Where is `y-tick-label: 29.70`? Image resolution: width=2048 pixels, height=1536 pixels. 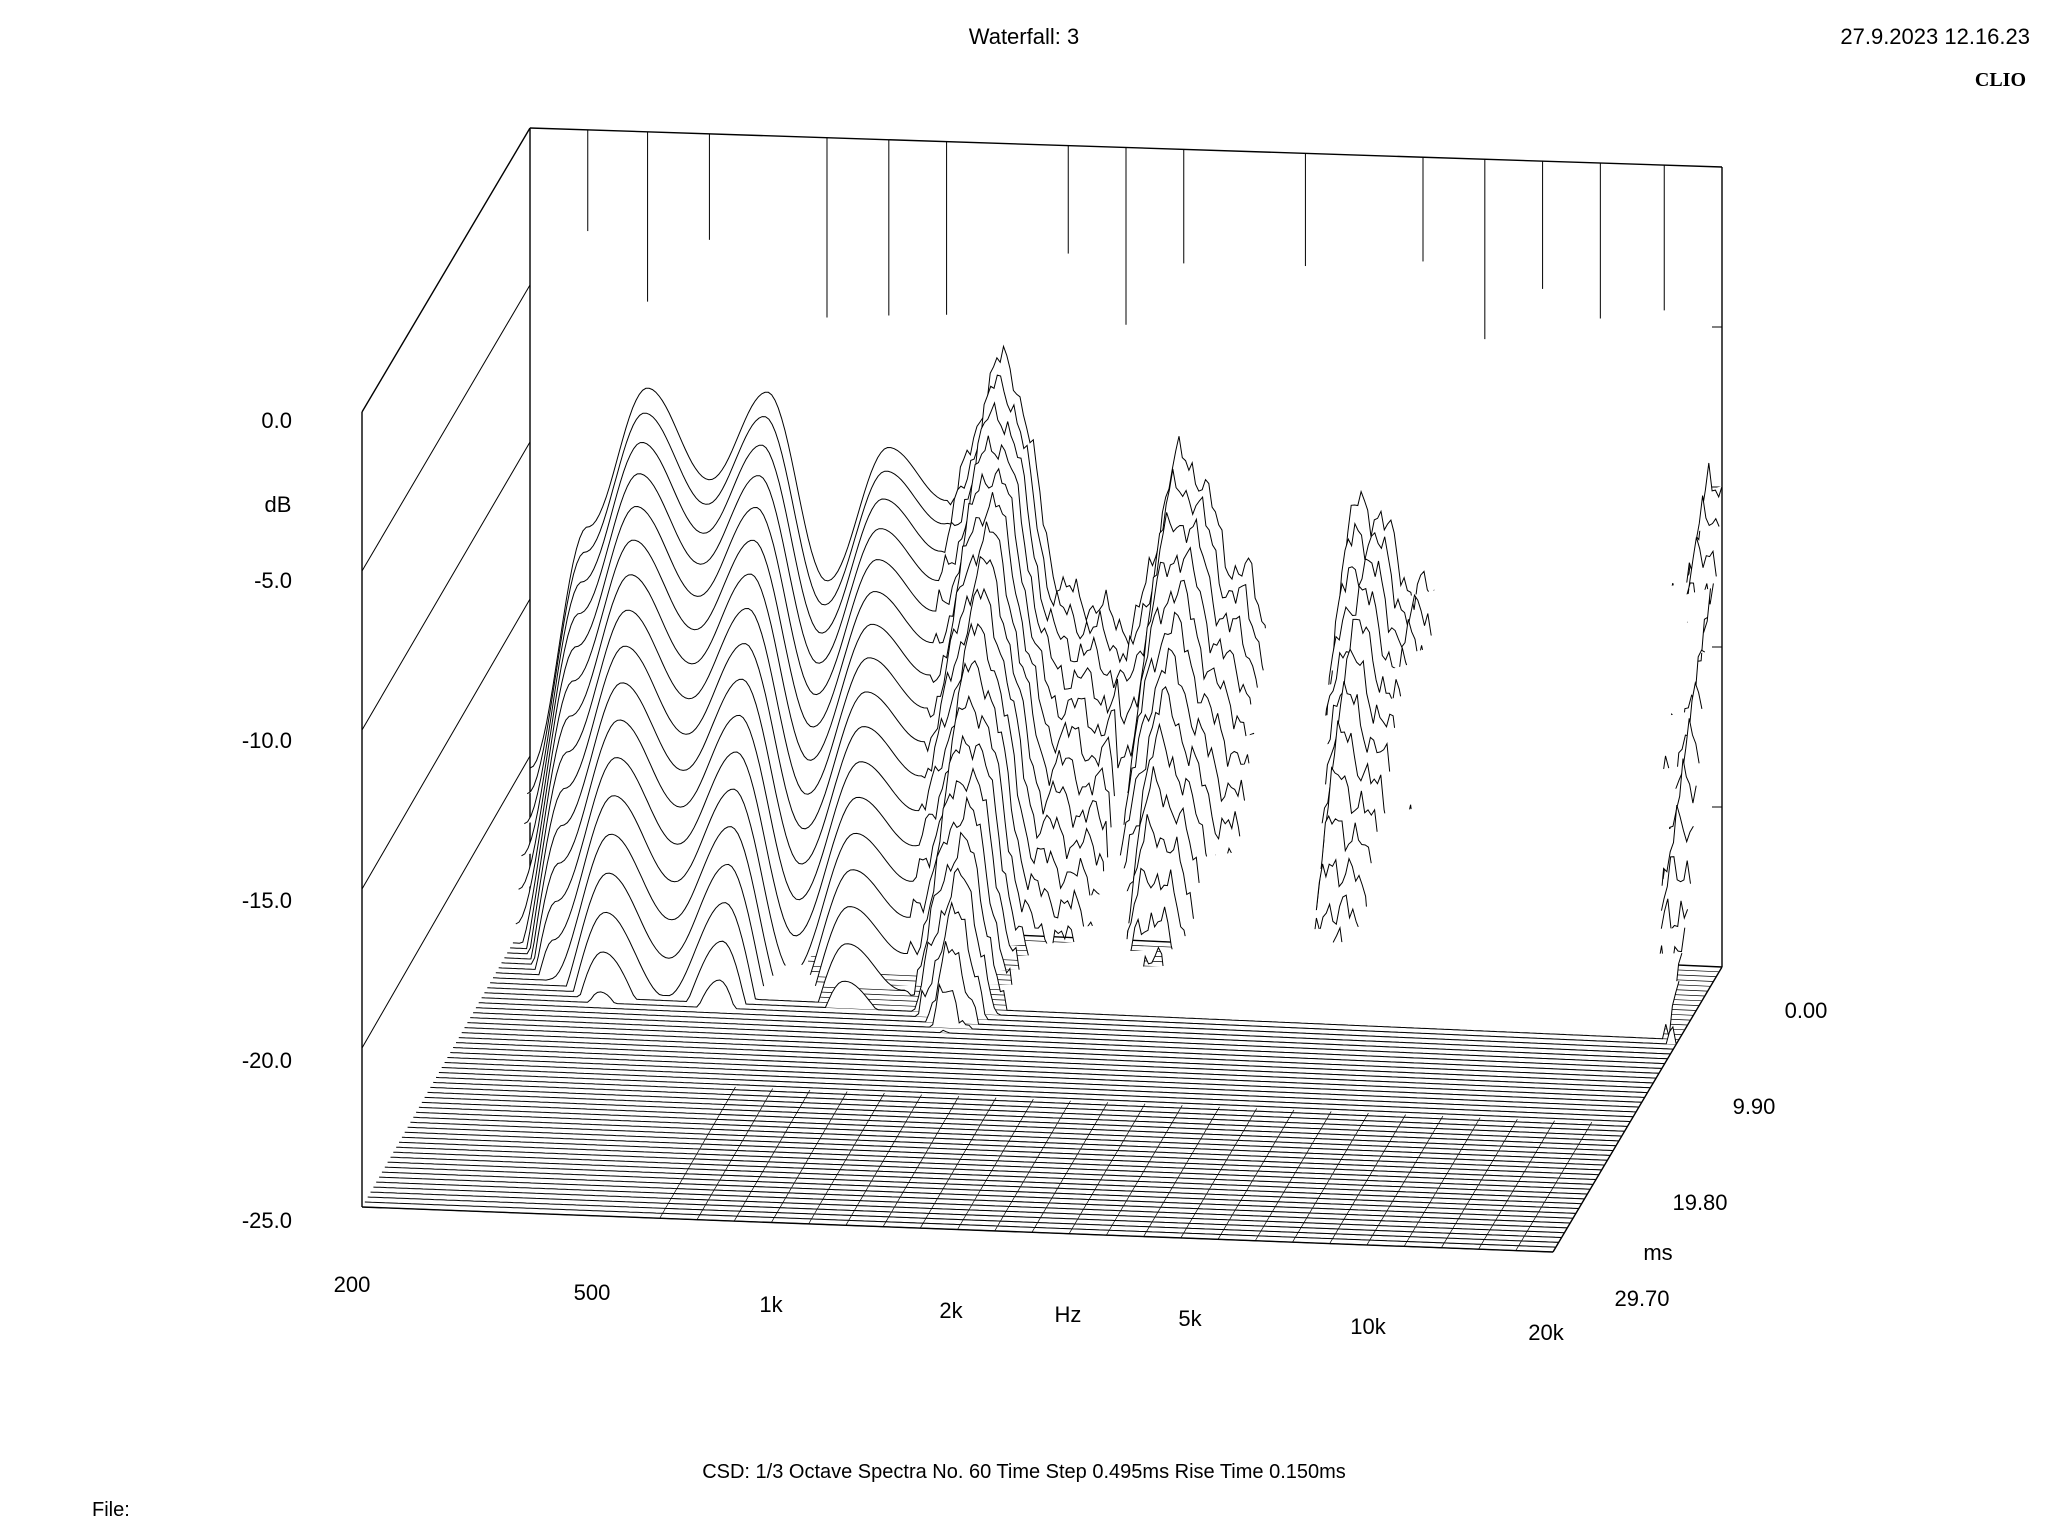 y-tick-label: 29.70 is located at coordinates (1641, 1298).